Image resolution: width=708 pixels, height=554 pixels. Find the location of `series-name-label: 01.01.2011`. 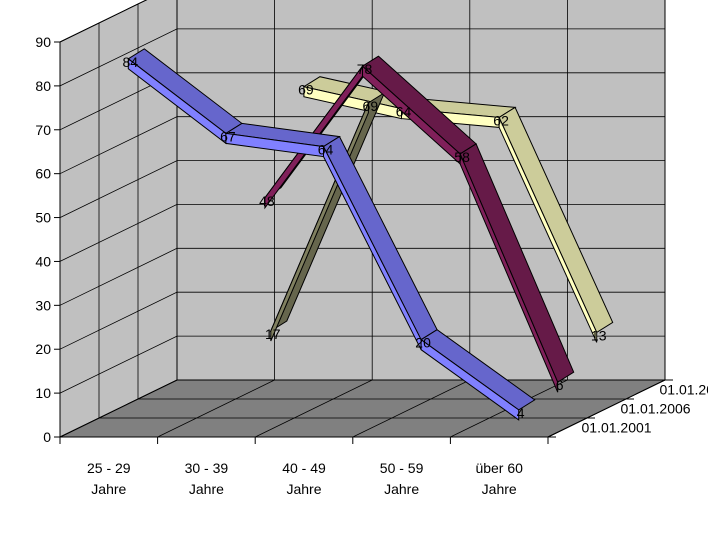

series-name-label: 01.01.2011 is located at coordinates (684, 390).